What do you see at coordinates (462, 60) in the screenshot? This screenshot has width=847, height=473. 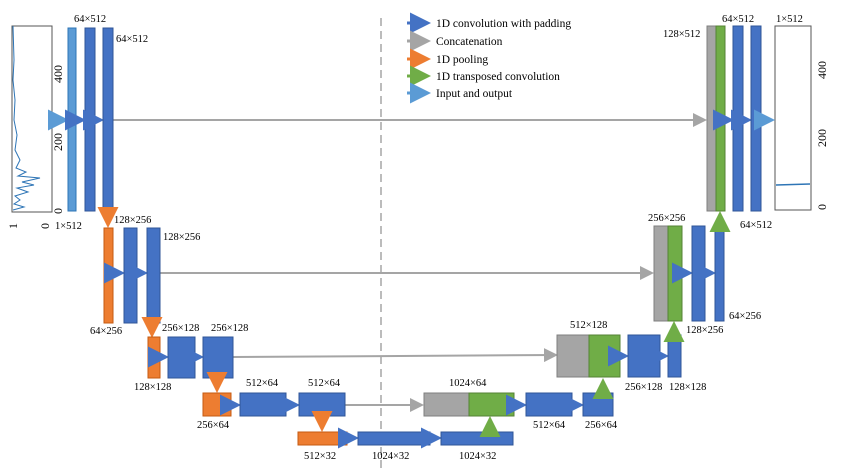 I see `legend-pool-label: 1D pooling` at bounding box center [462, 60].